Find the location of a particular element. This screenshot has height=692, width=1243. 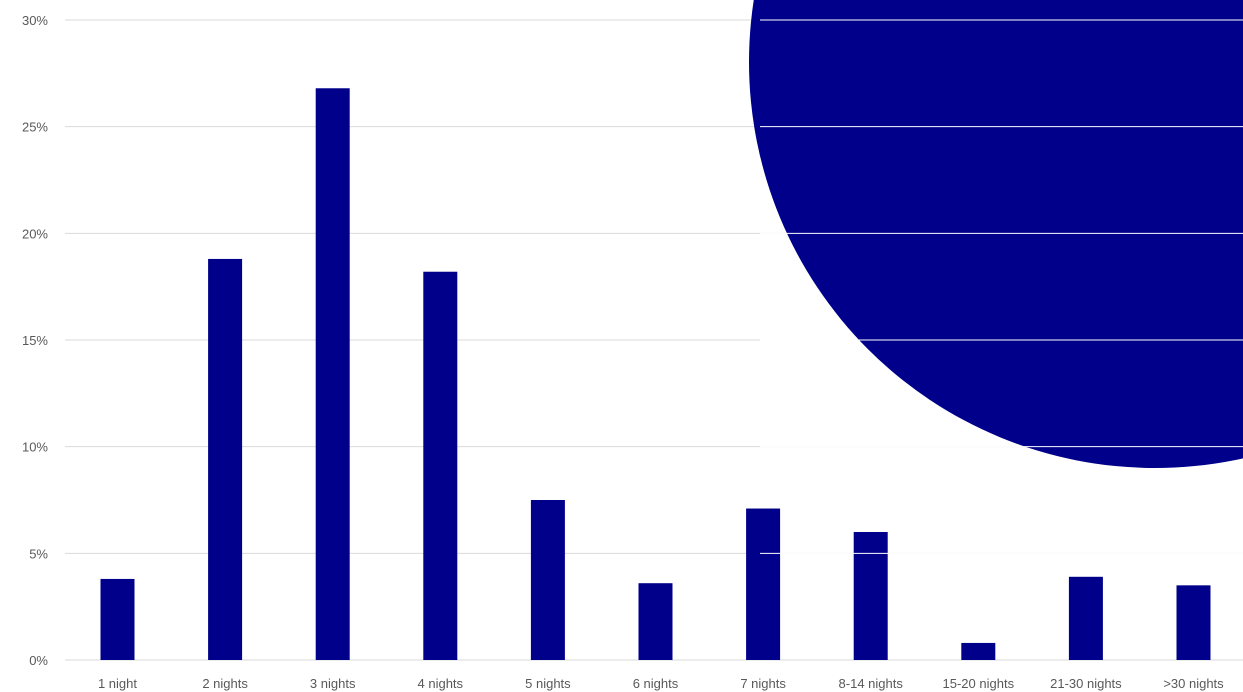

y-tick-label: 25% is located at coordinates (35, 127).